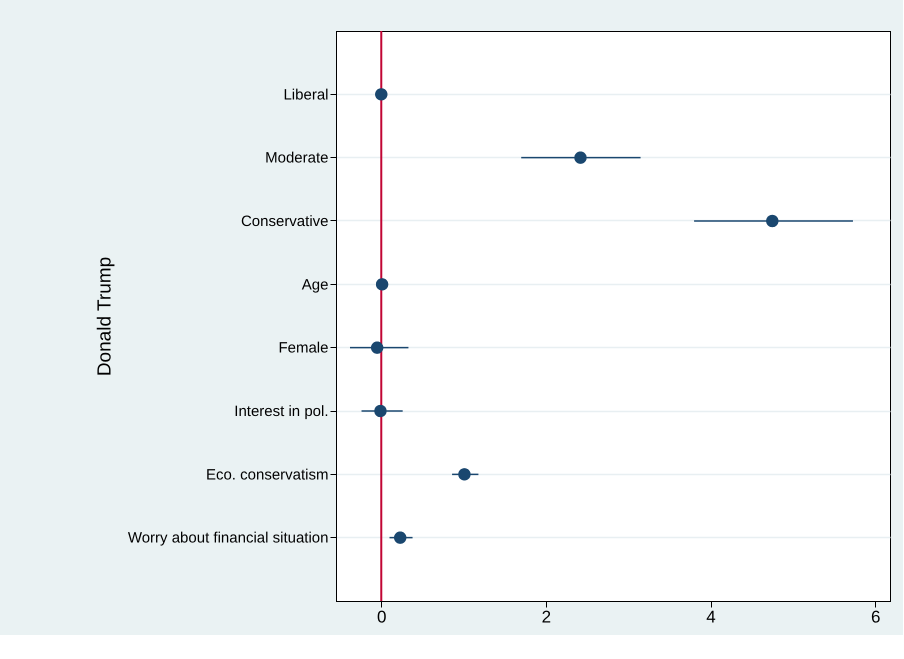  What do you see at coordinates (875, 617) in the screenshot?
I see `x-tick-label: 6` at bounding box center [875, 617].